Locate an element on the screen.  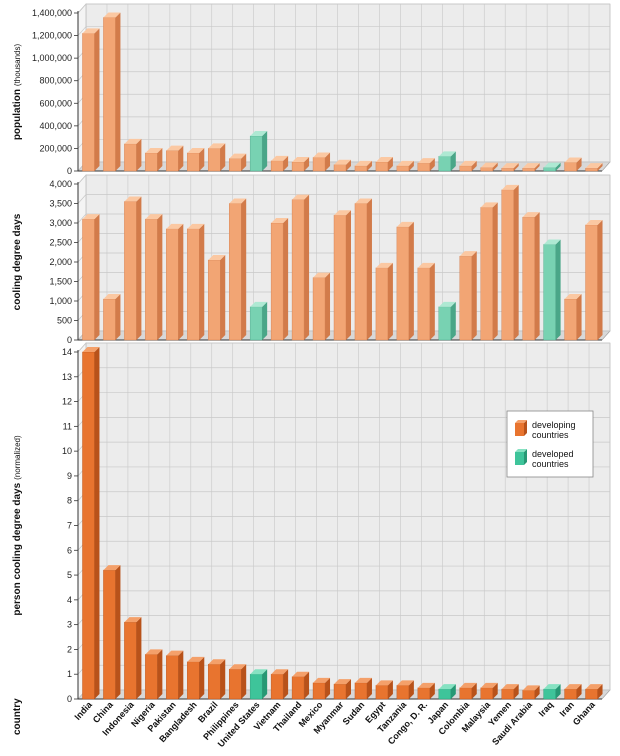
bar-vietnam is located at coordinates (279, 163).